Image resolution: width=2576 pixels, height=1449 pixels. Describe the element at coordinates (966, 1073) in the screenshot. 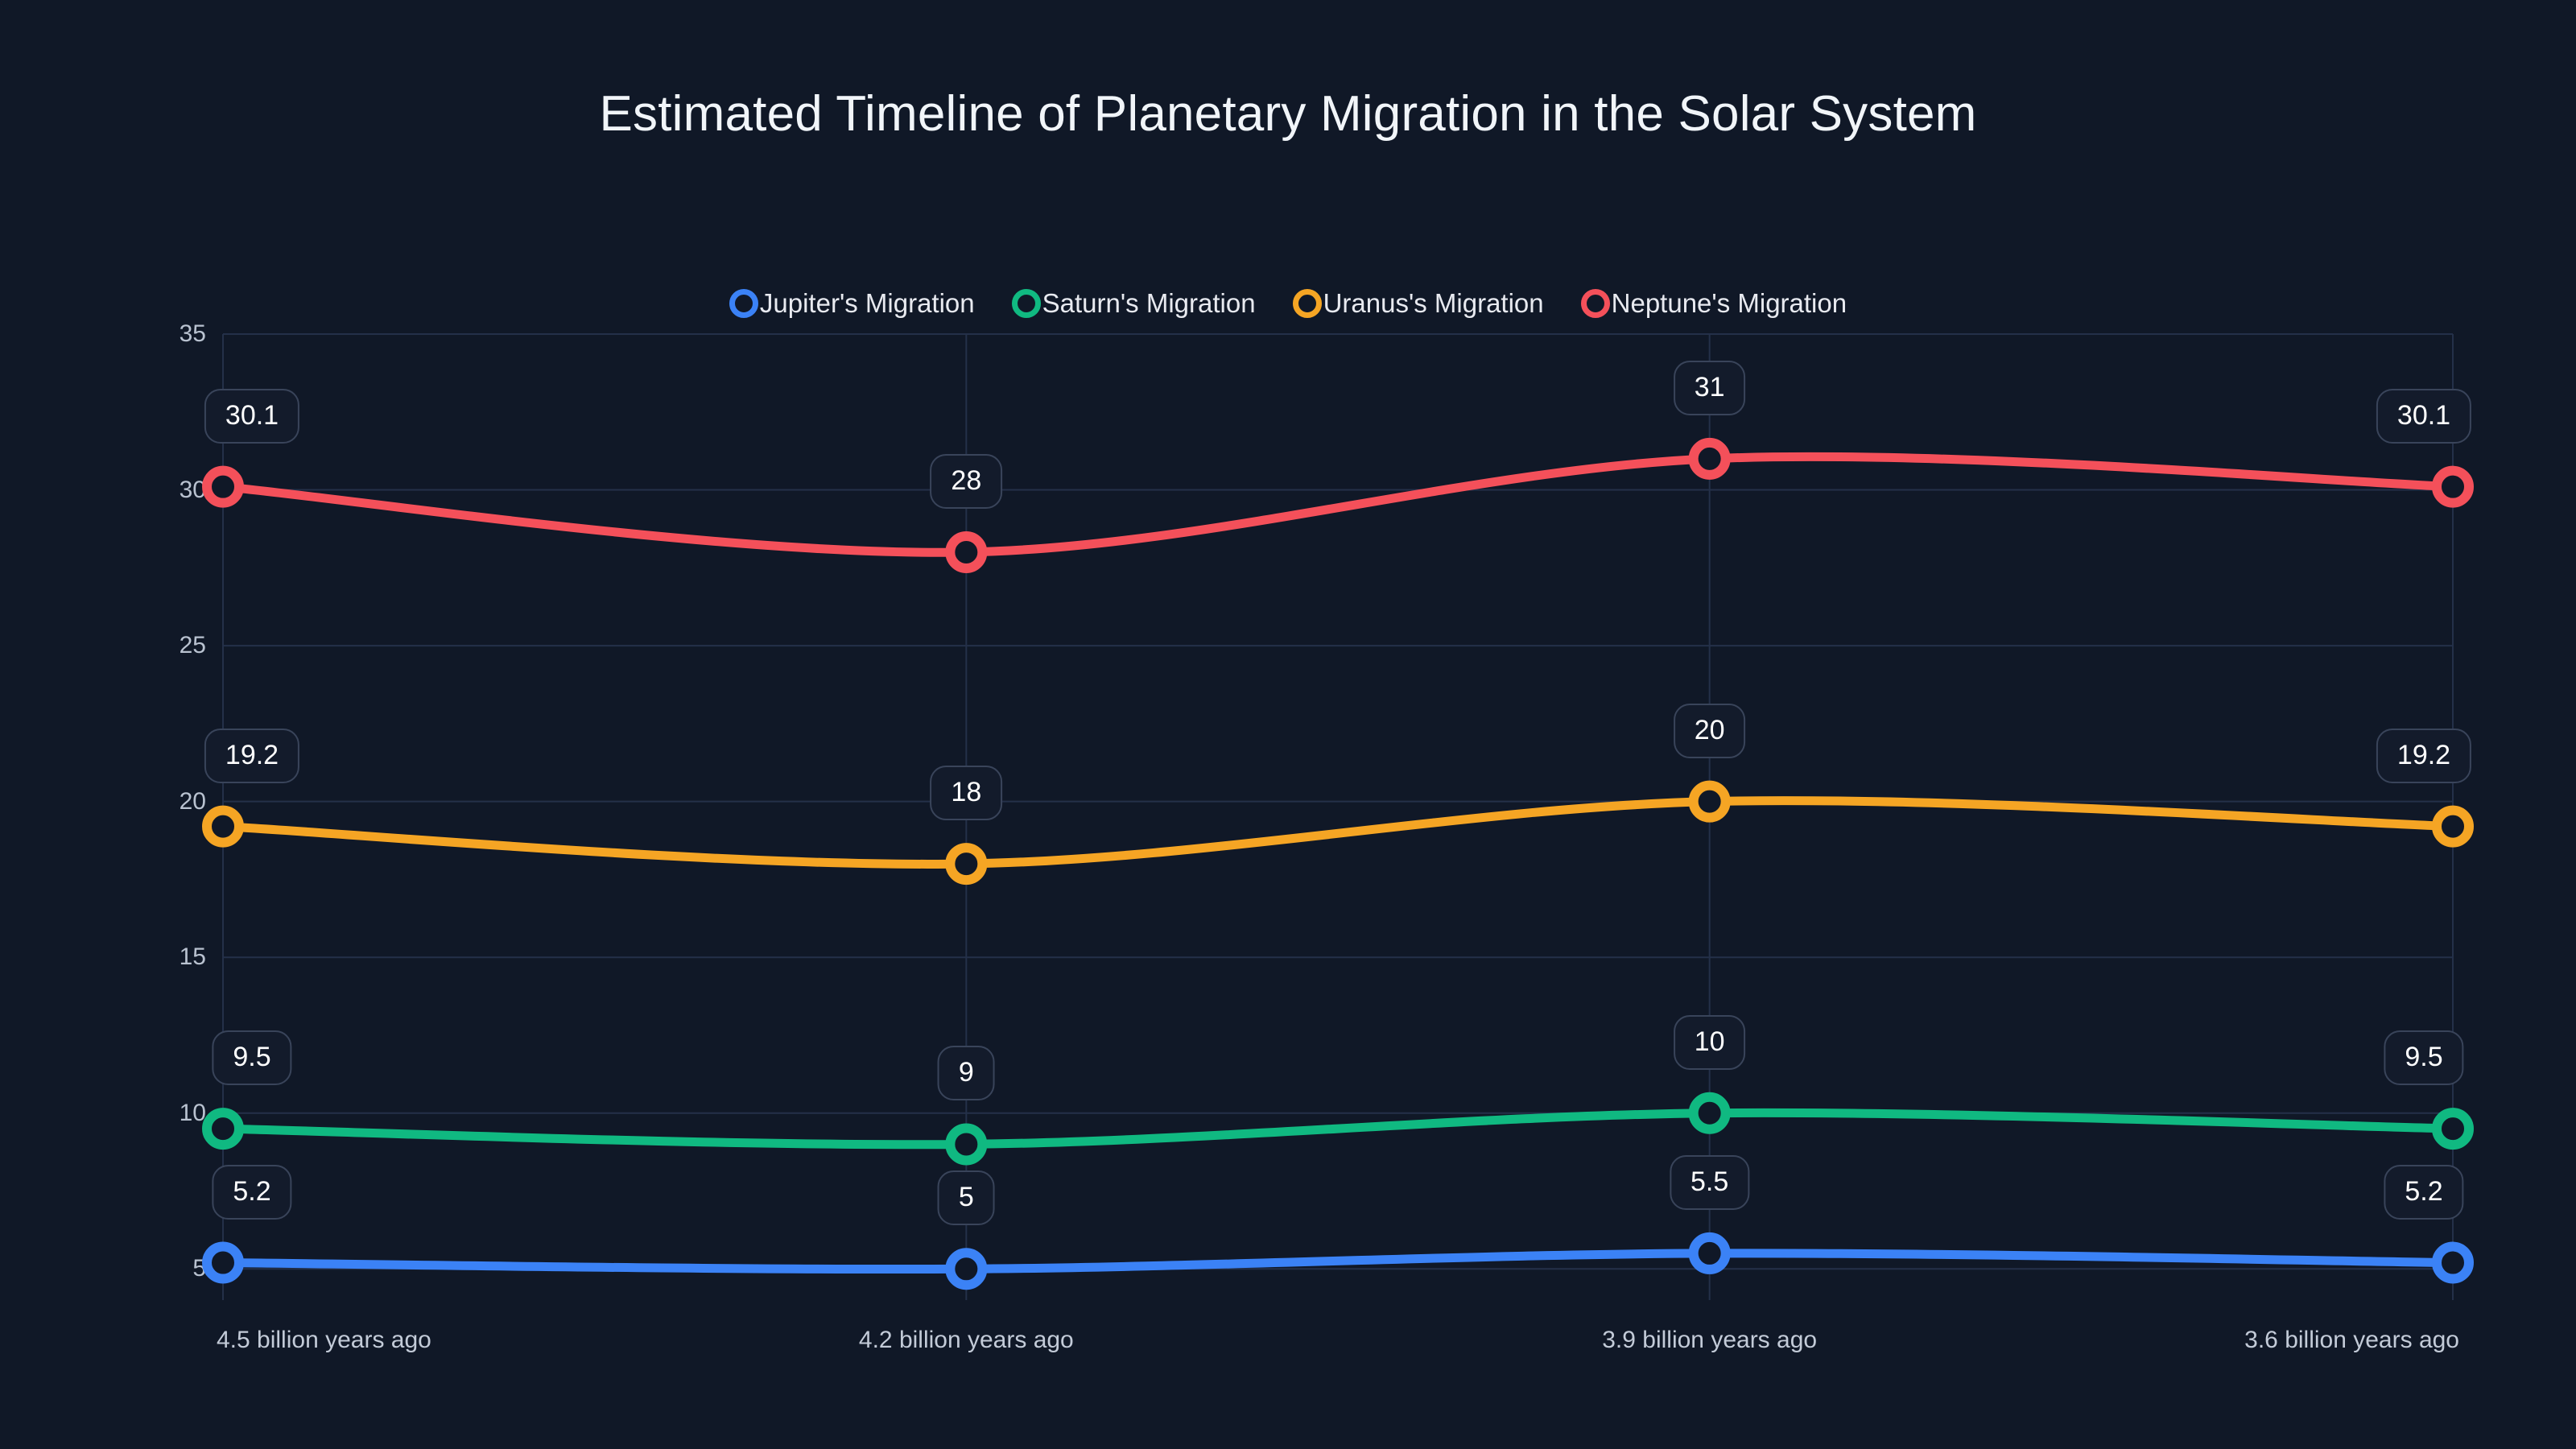

I see `data-point-value-label: 9` at that location.